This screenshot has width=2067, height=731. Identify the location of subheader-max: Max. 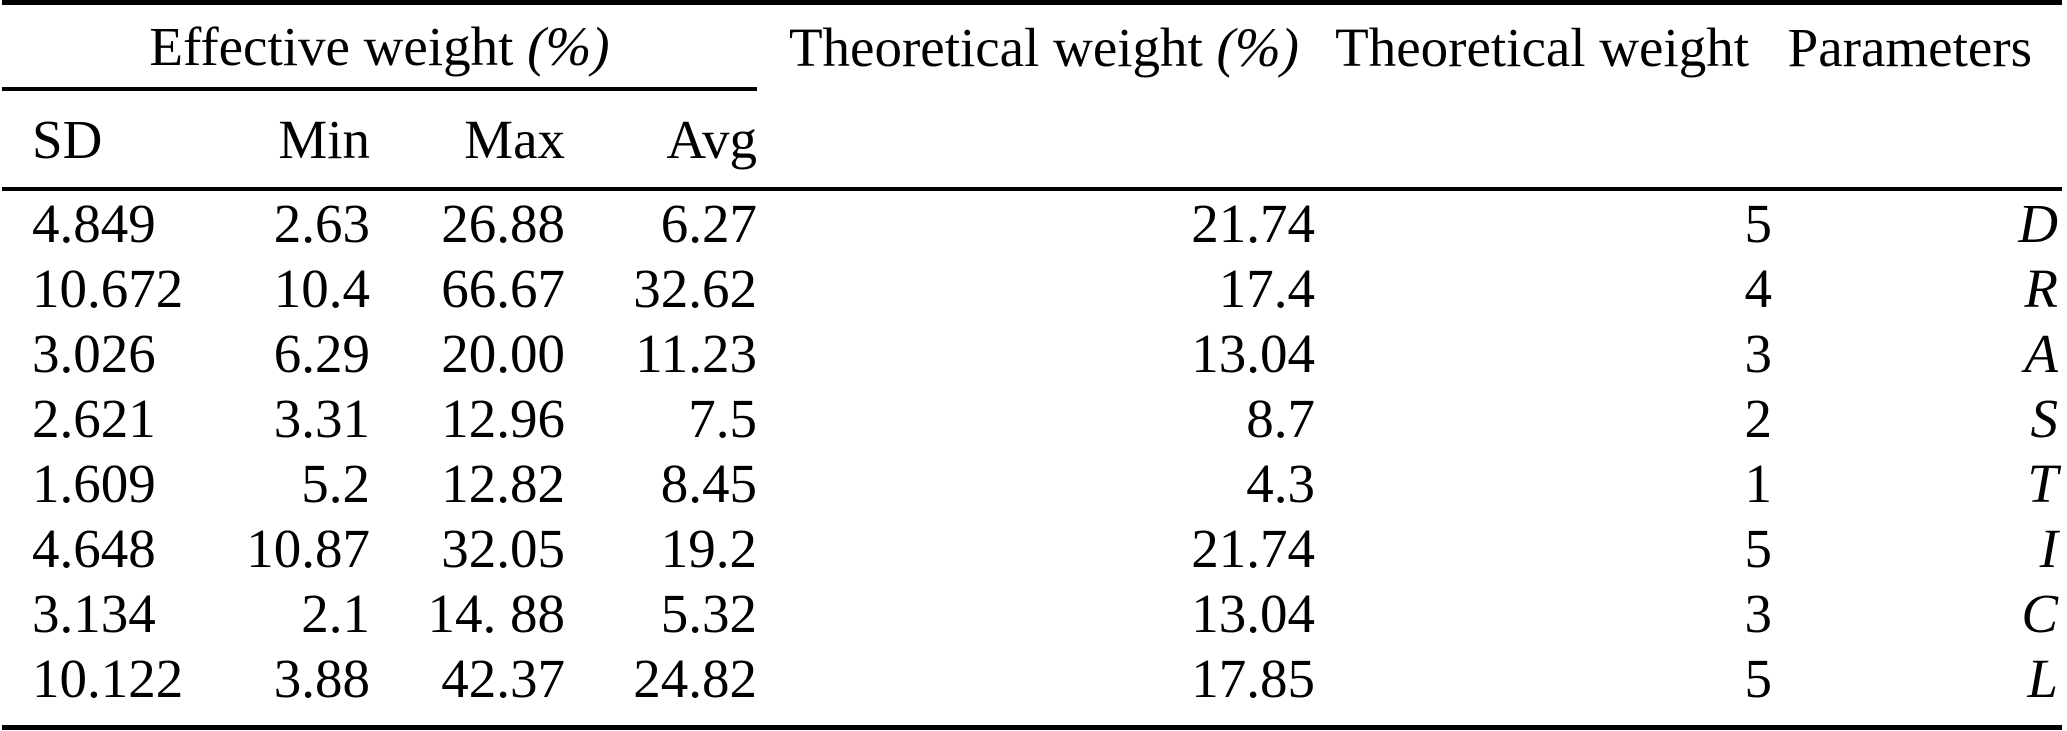
(467, 140).